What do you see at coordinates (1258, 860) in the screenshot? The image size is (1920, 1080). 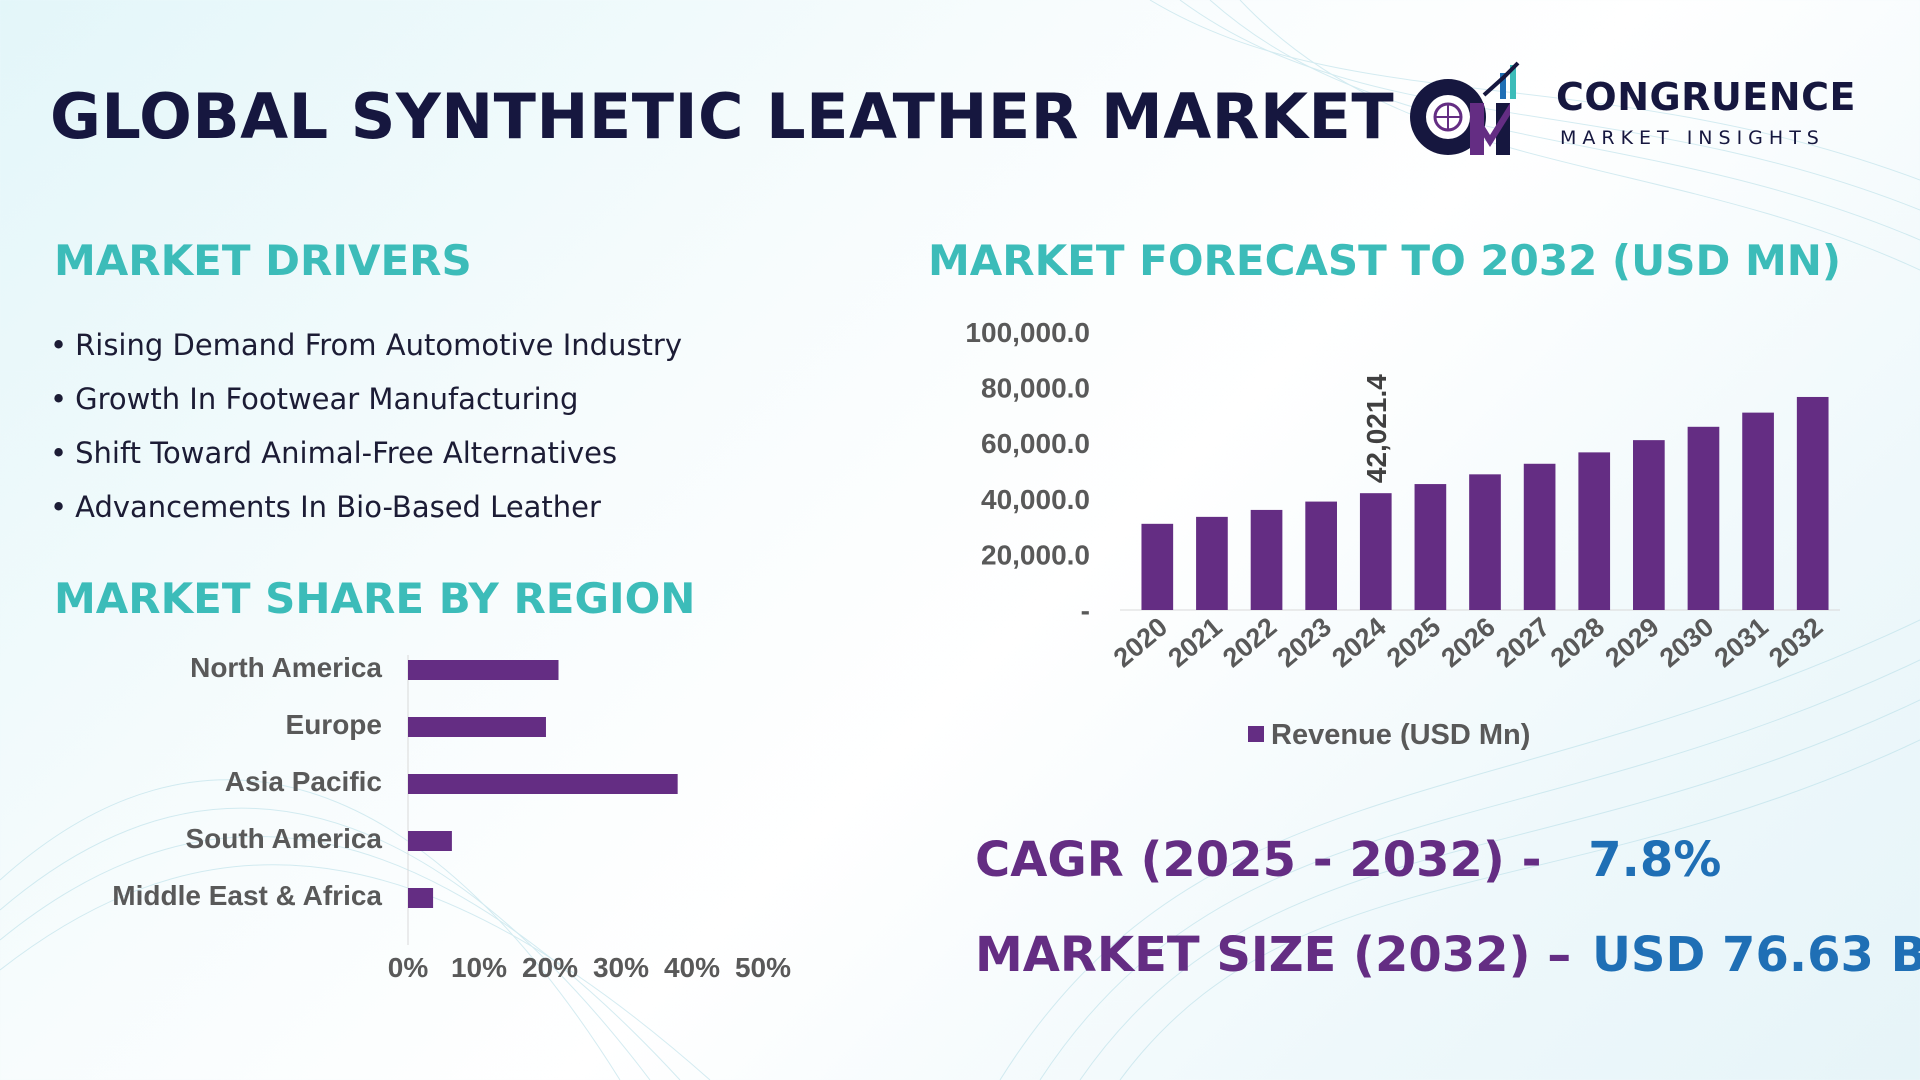 I see `cagr-label: CAGR (2025 - 2032) -` at bounding box center [1258, 860].